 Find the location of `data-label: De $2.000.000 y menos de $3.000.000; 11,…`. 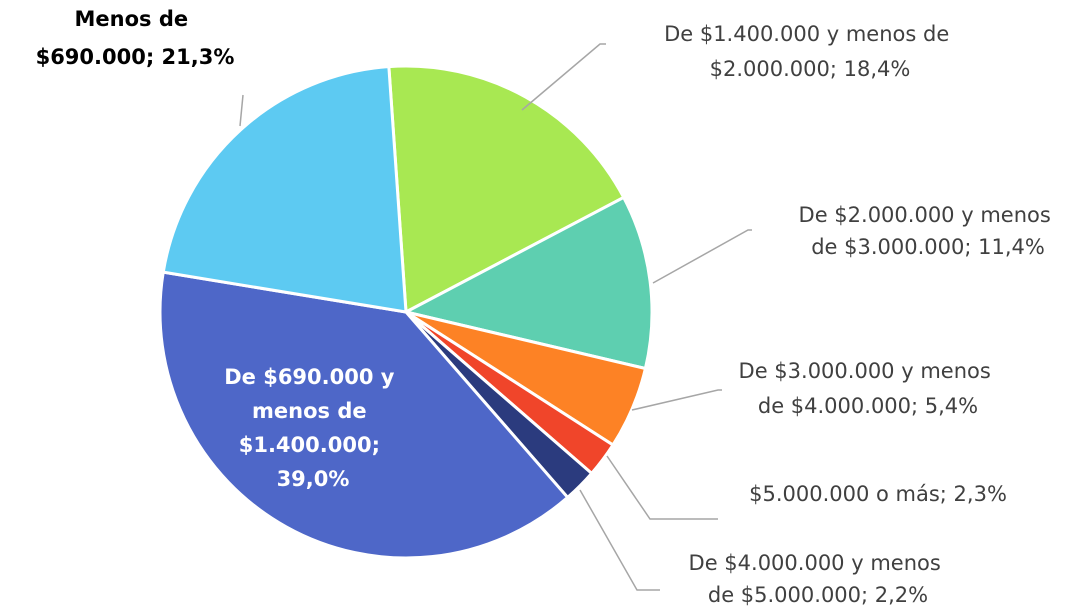

data-label: De $2.000.000 y menos de $3.000.000; 11,… is located at coordinates (928, 231).